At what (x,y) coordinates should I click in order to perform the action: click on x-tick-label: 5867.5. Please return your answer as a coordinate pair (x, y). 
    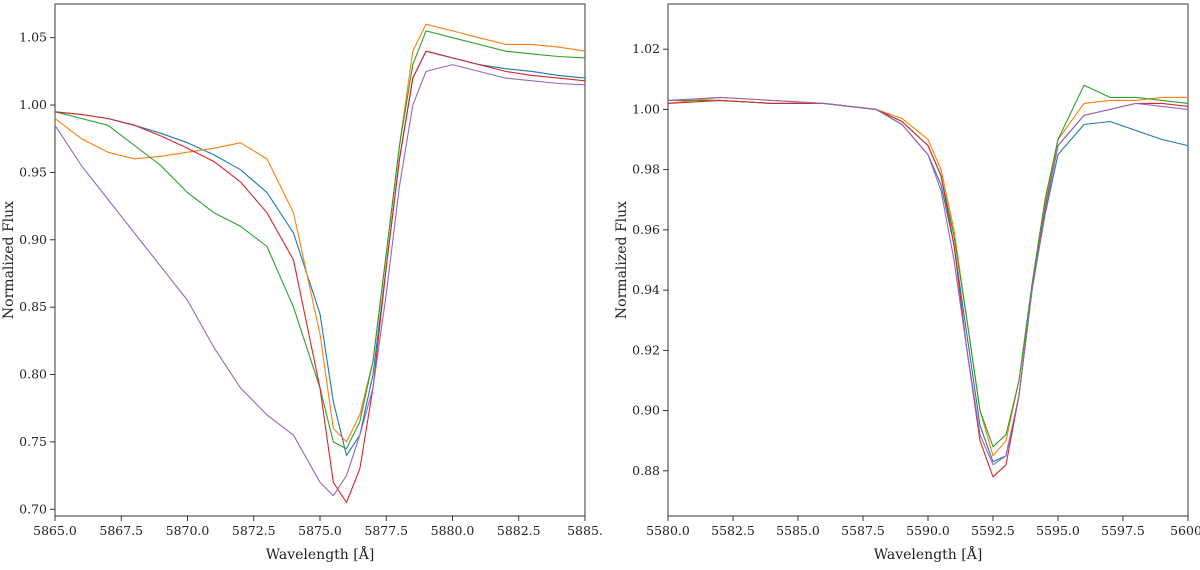
    Looking at the image, I should click on (121, 530).